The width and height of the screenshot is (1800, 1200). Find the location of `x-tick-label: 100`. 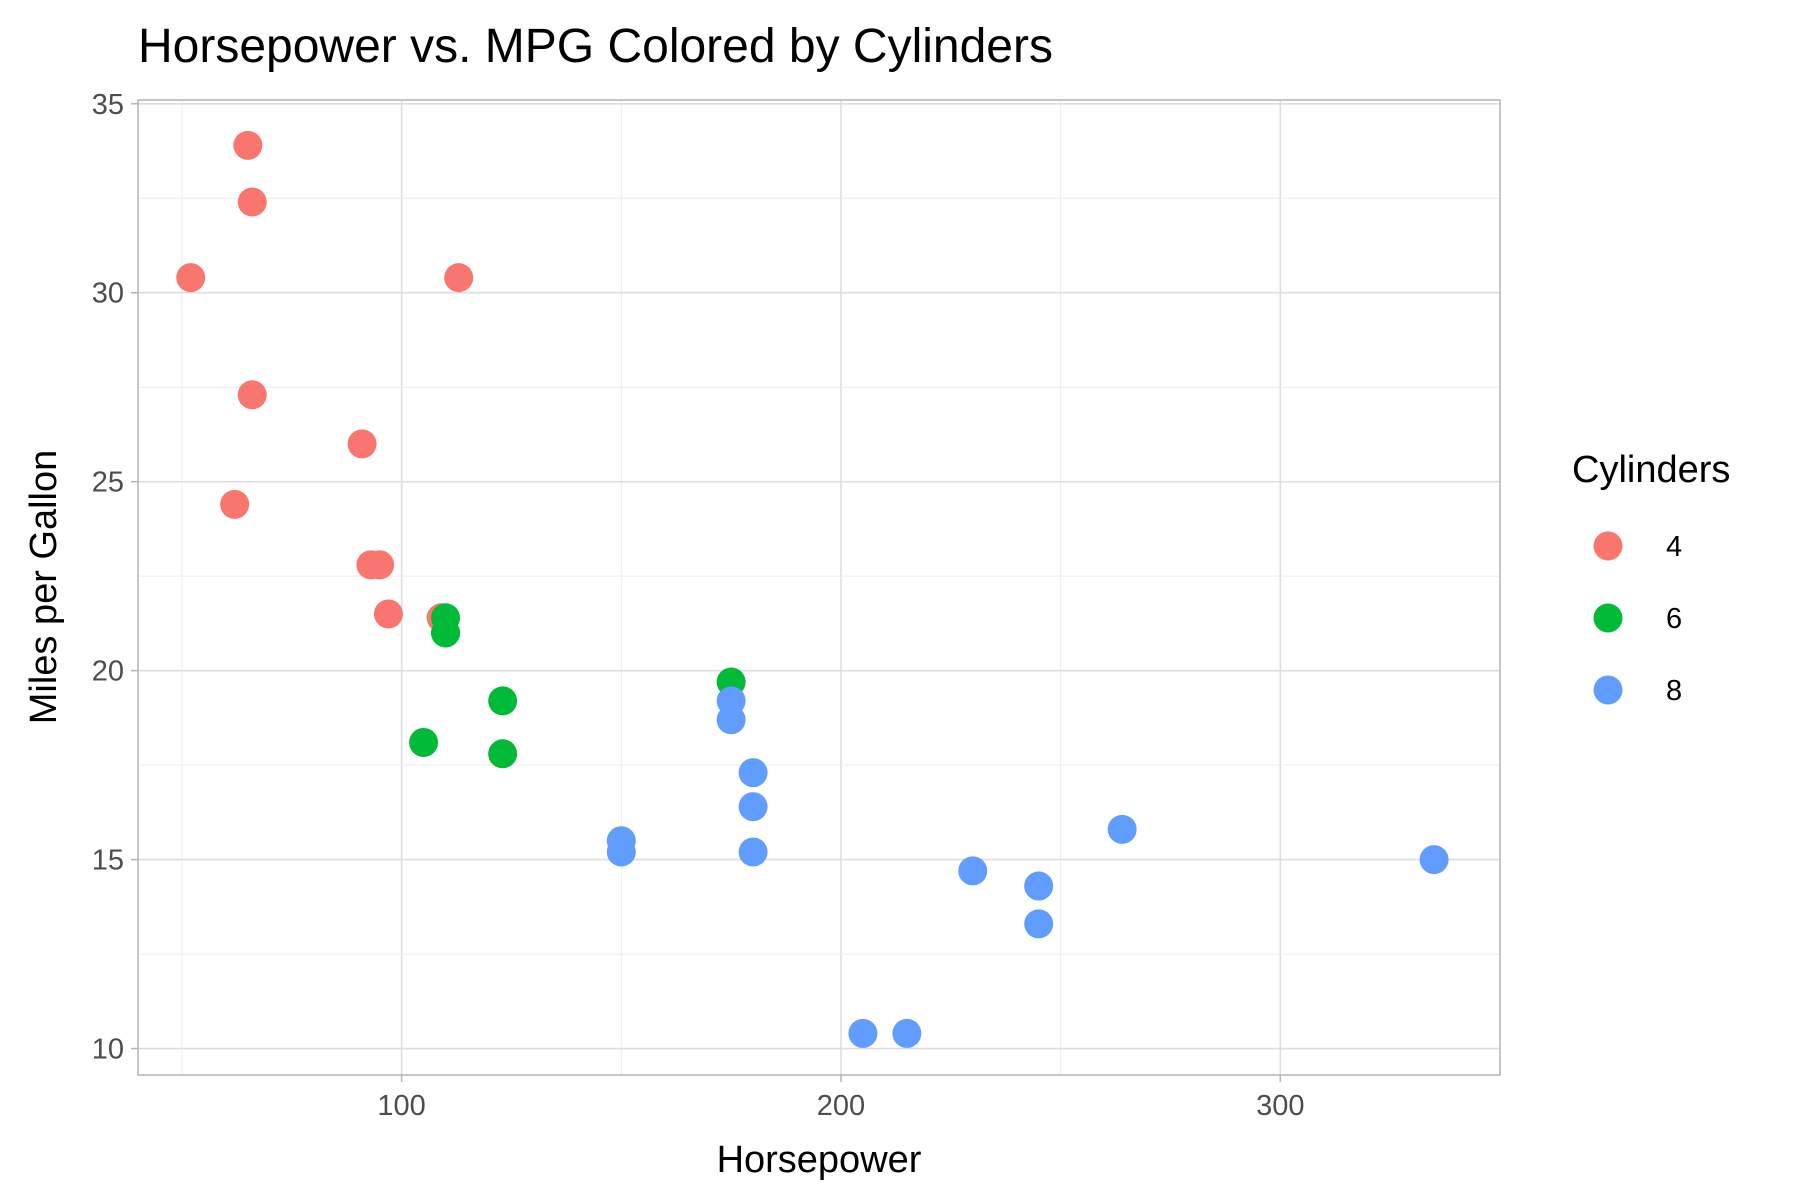

x-tick-label: 100 is located at coordinates (401, 1106).